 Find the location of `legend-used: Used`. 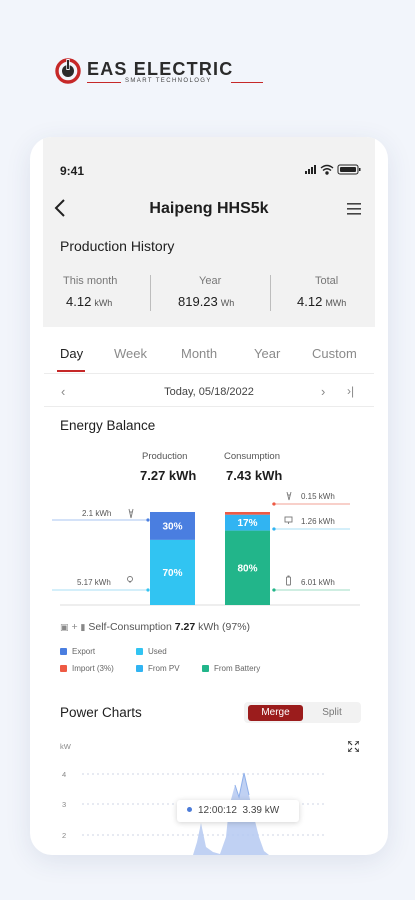

legend-used: Used is located at coordinates (151, 651).